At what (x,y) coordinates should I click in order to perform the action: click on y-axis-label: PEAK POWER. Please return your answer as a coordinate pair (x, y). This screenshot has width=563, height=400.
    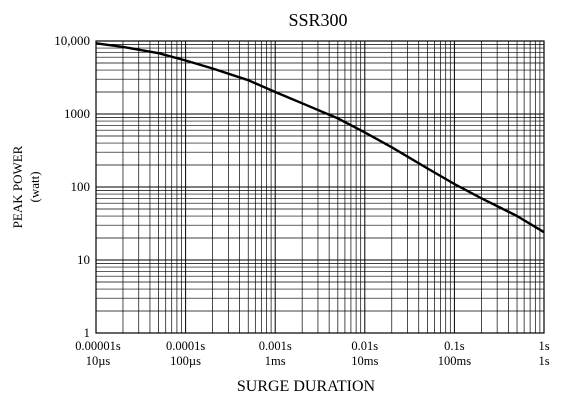
    Looking at the image, I should click on (17, 186).